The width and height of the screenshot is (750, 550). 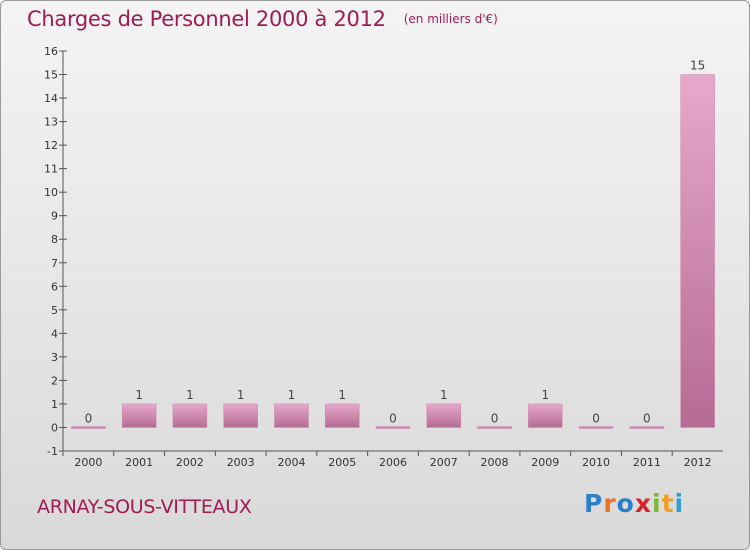 I want to click on x-tick-label: 2007, so click(x=444, y=462).